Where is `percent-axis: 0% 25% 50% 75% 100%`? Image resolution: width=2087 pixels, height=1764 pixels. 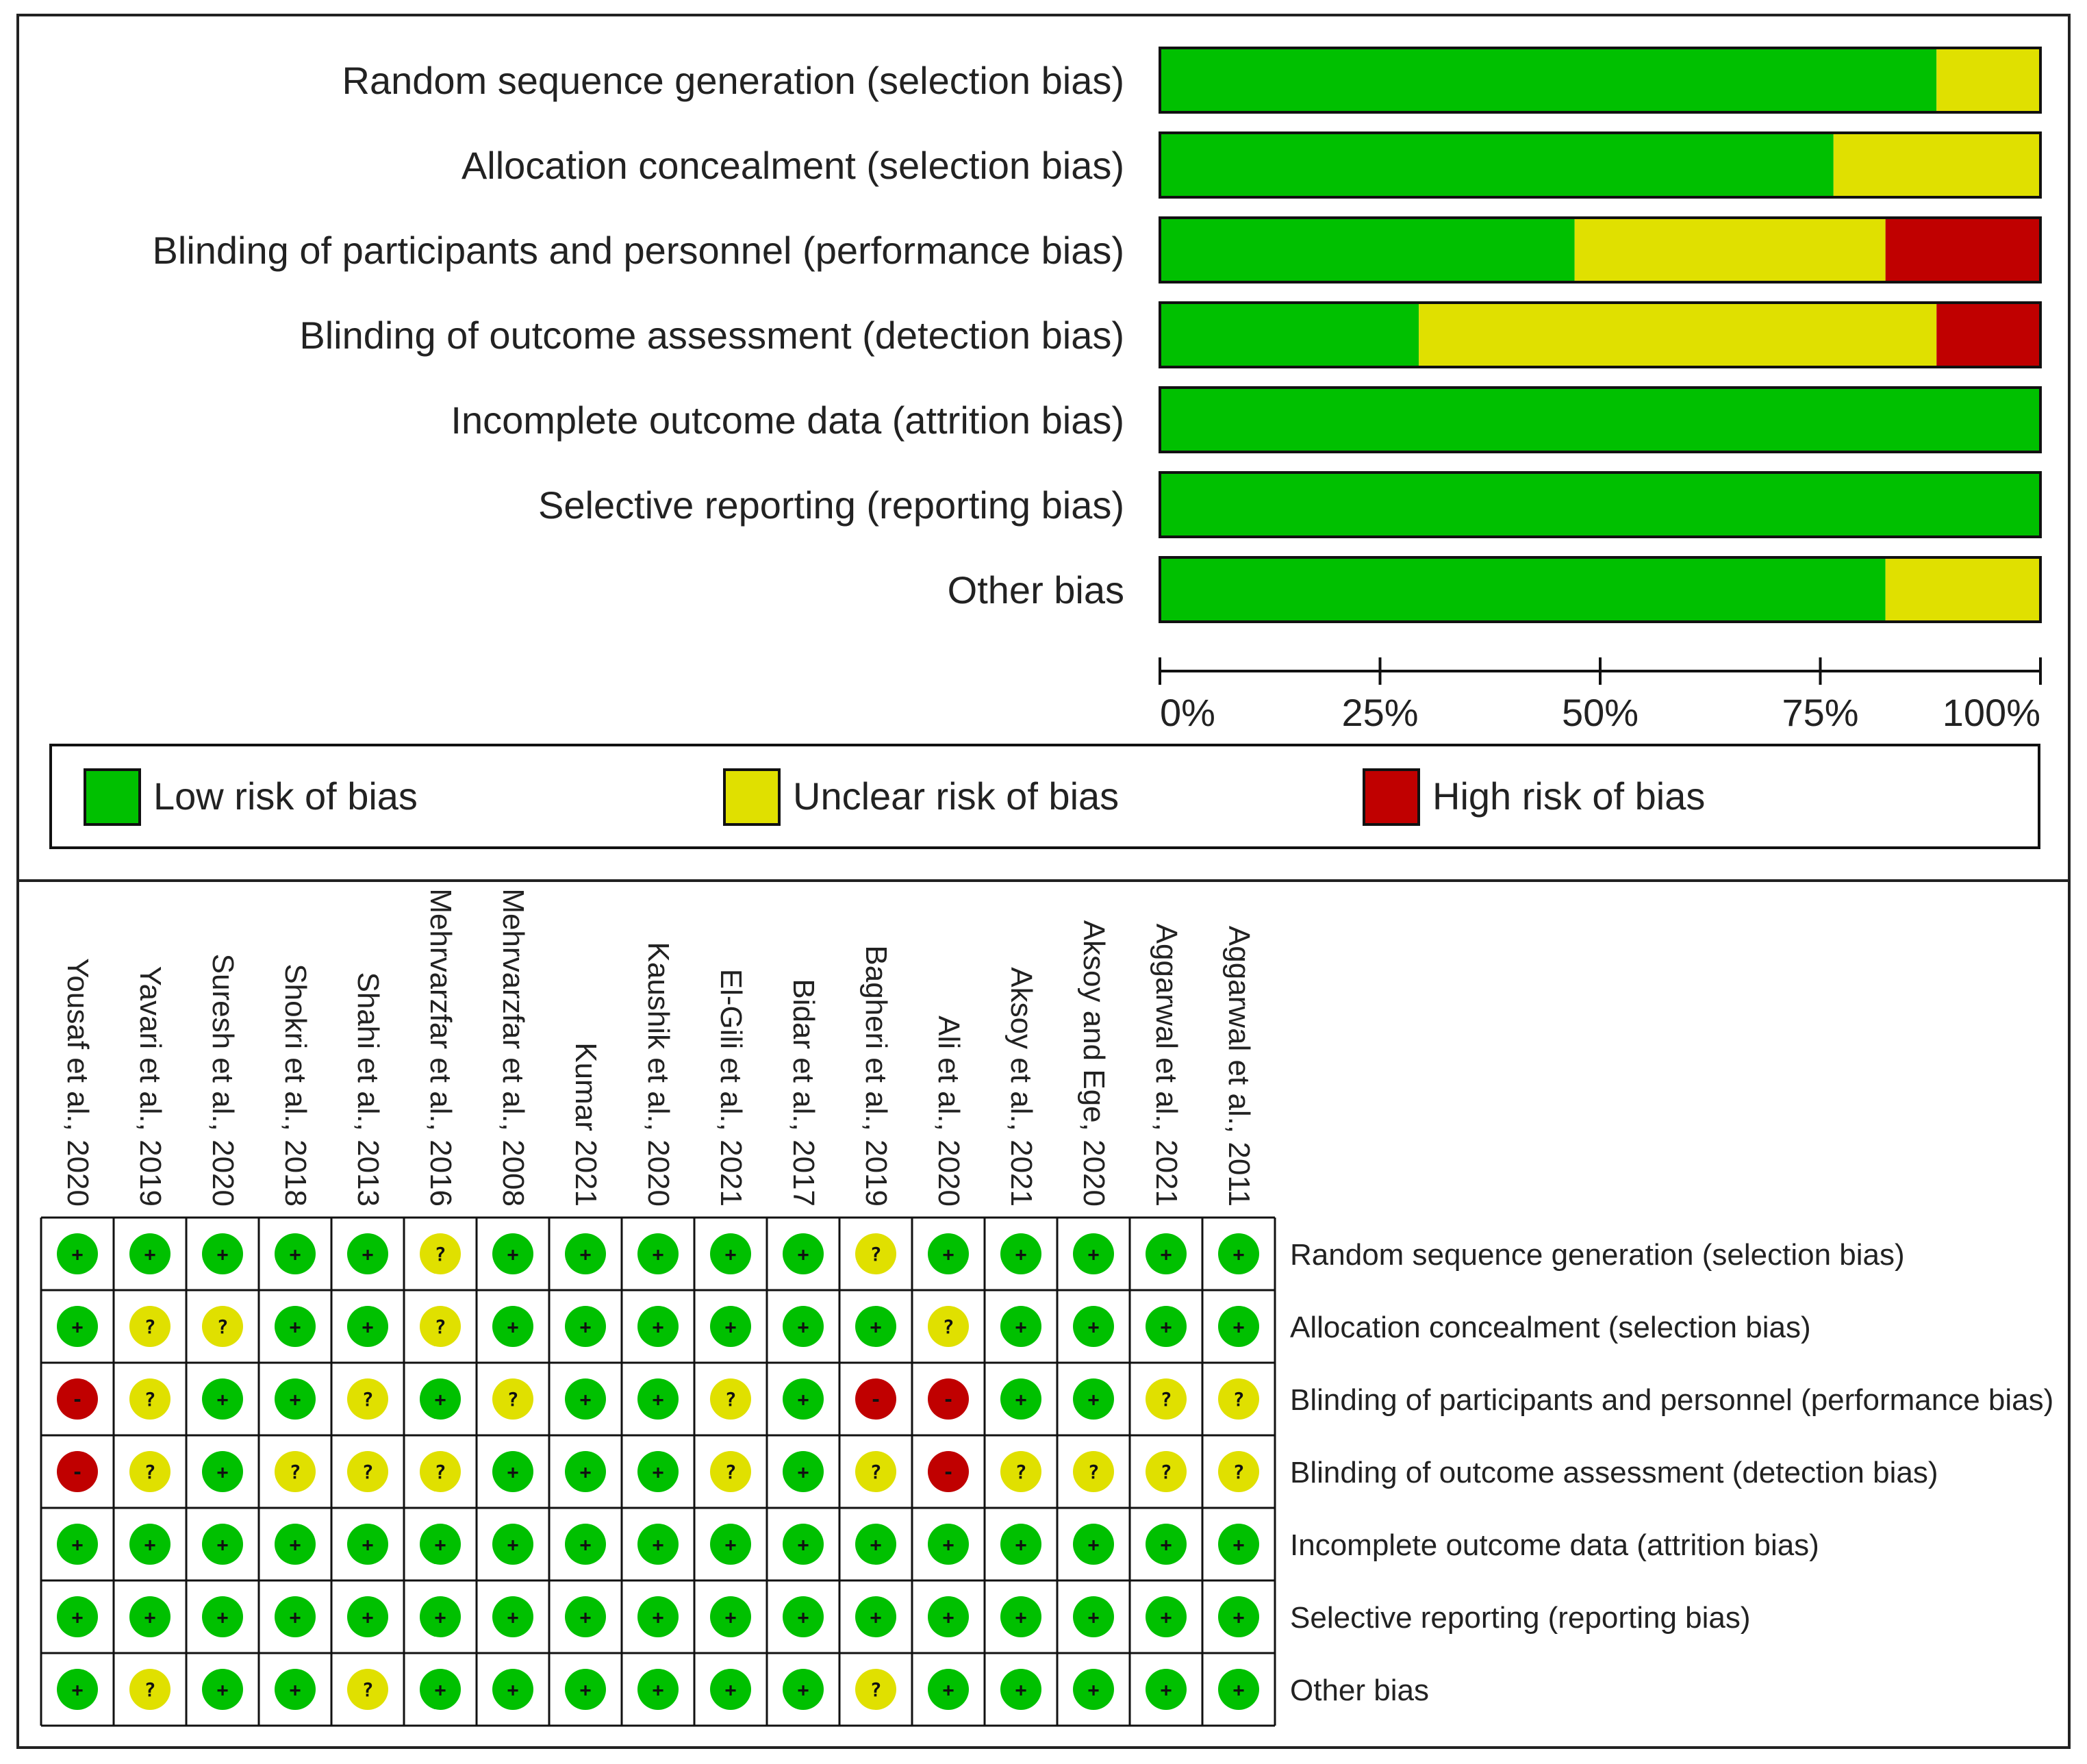
percent-axis: 0% 25% 50% 75% 100% is located at coordinates (1600, 695).